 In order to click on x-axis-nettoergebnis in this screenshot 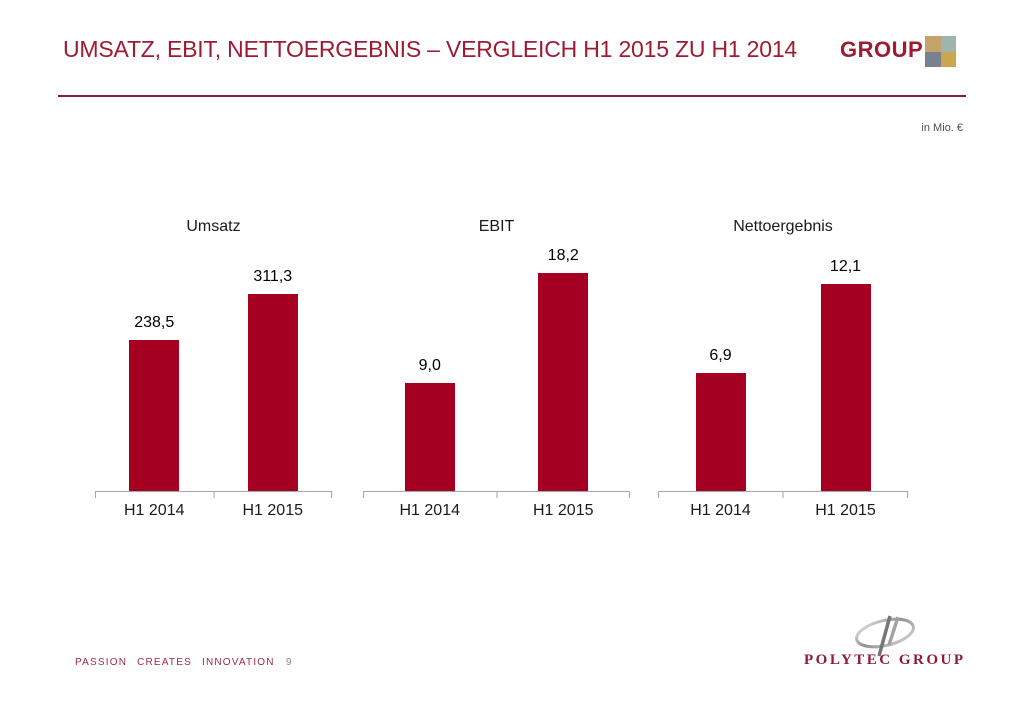, I will do `click(783, 494)`.